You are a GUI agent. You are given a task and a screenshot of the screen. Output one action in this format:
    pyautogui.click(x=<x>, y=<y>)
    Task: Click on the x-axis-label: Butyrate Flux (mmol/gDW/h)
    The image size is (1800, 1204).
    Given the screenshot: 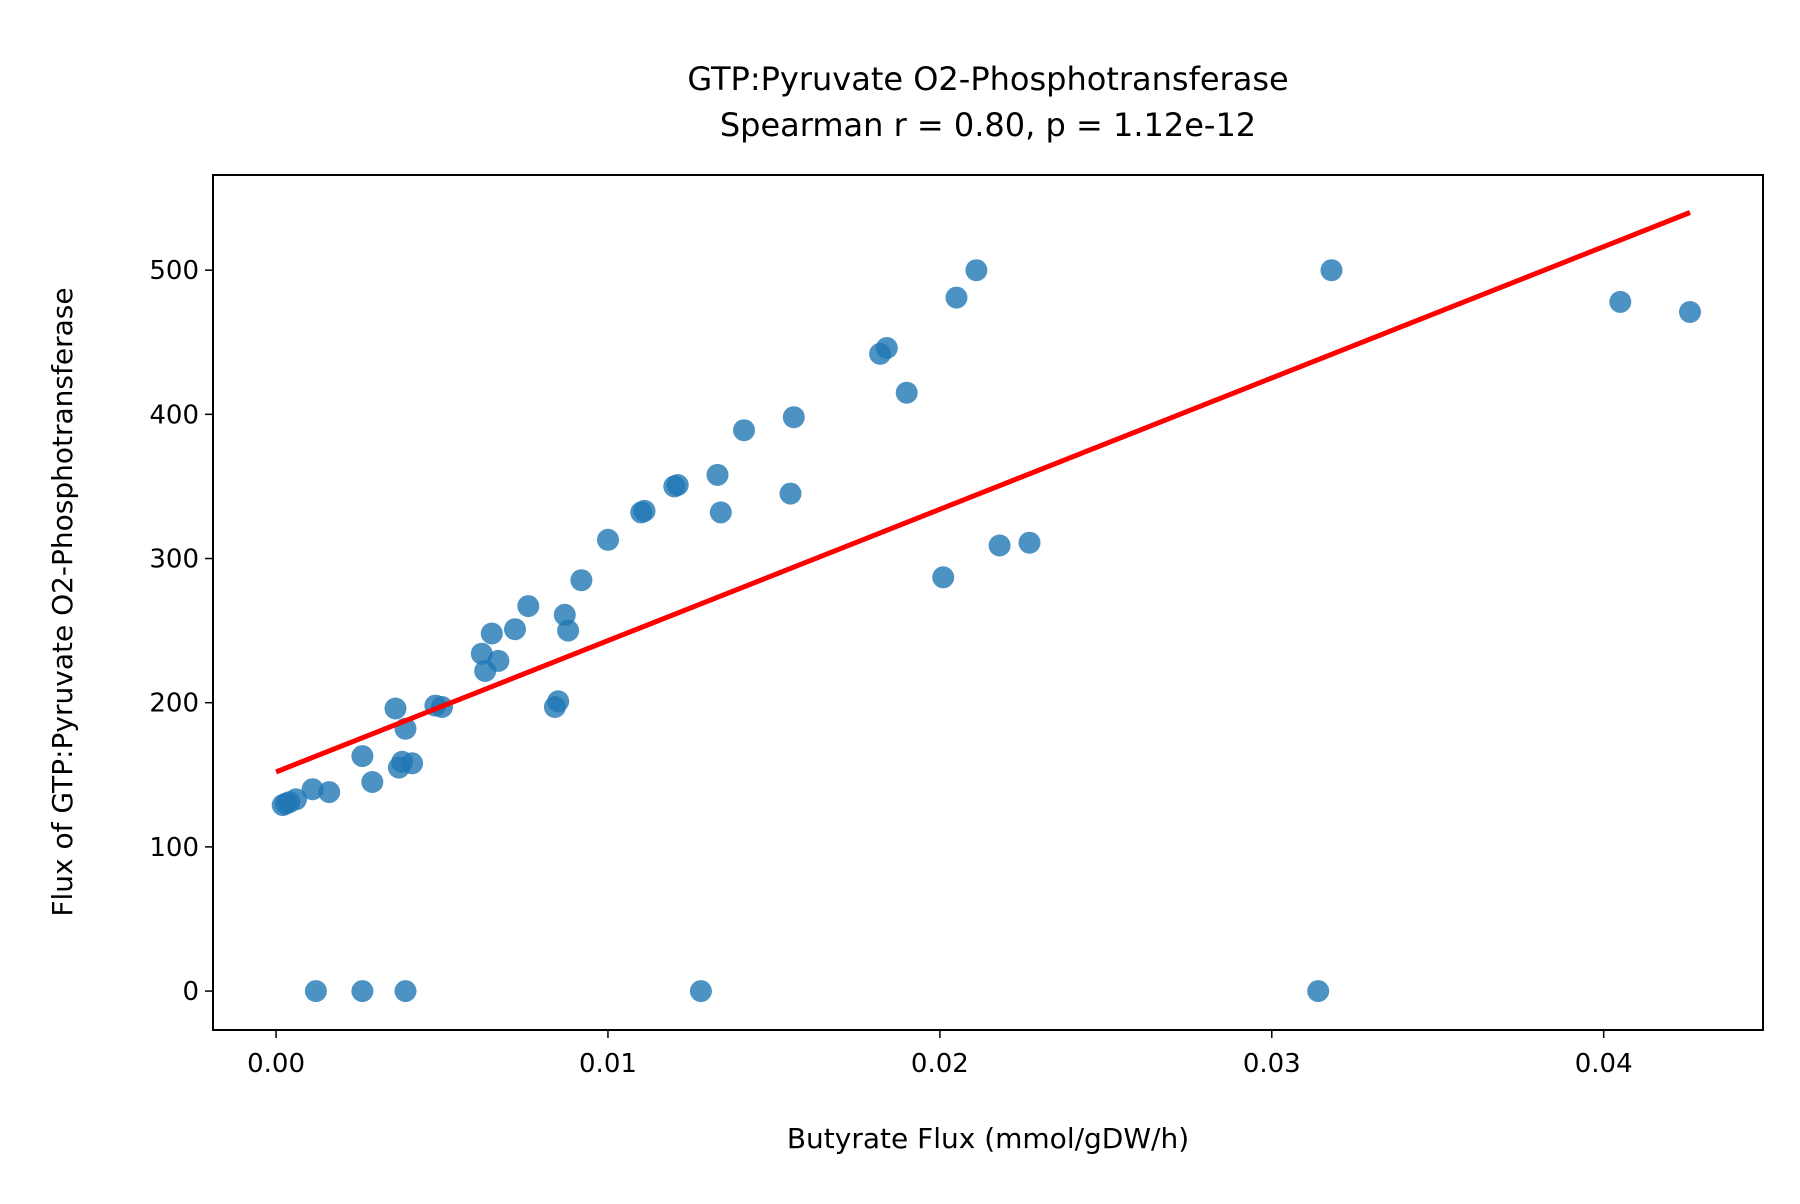 What is the action you would take?
    pyautogui.click(x=988, y=1138)
    